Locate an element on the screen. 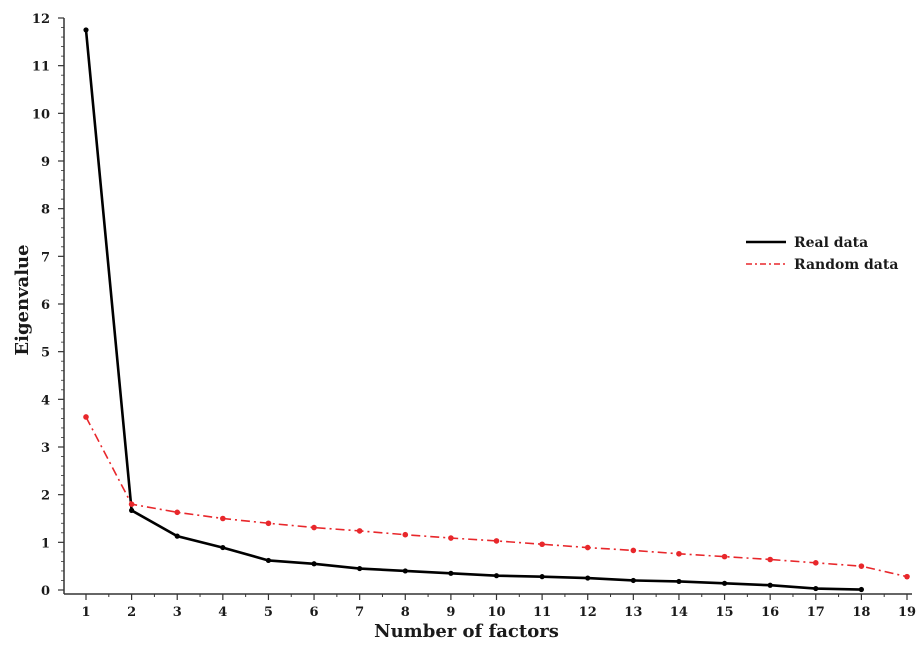  x-axis-ticks: 1 2 3 4 5 6 7 8 9 10 11 12 13 14 15 16 17 18 19 is located at coordinates (498, 607).